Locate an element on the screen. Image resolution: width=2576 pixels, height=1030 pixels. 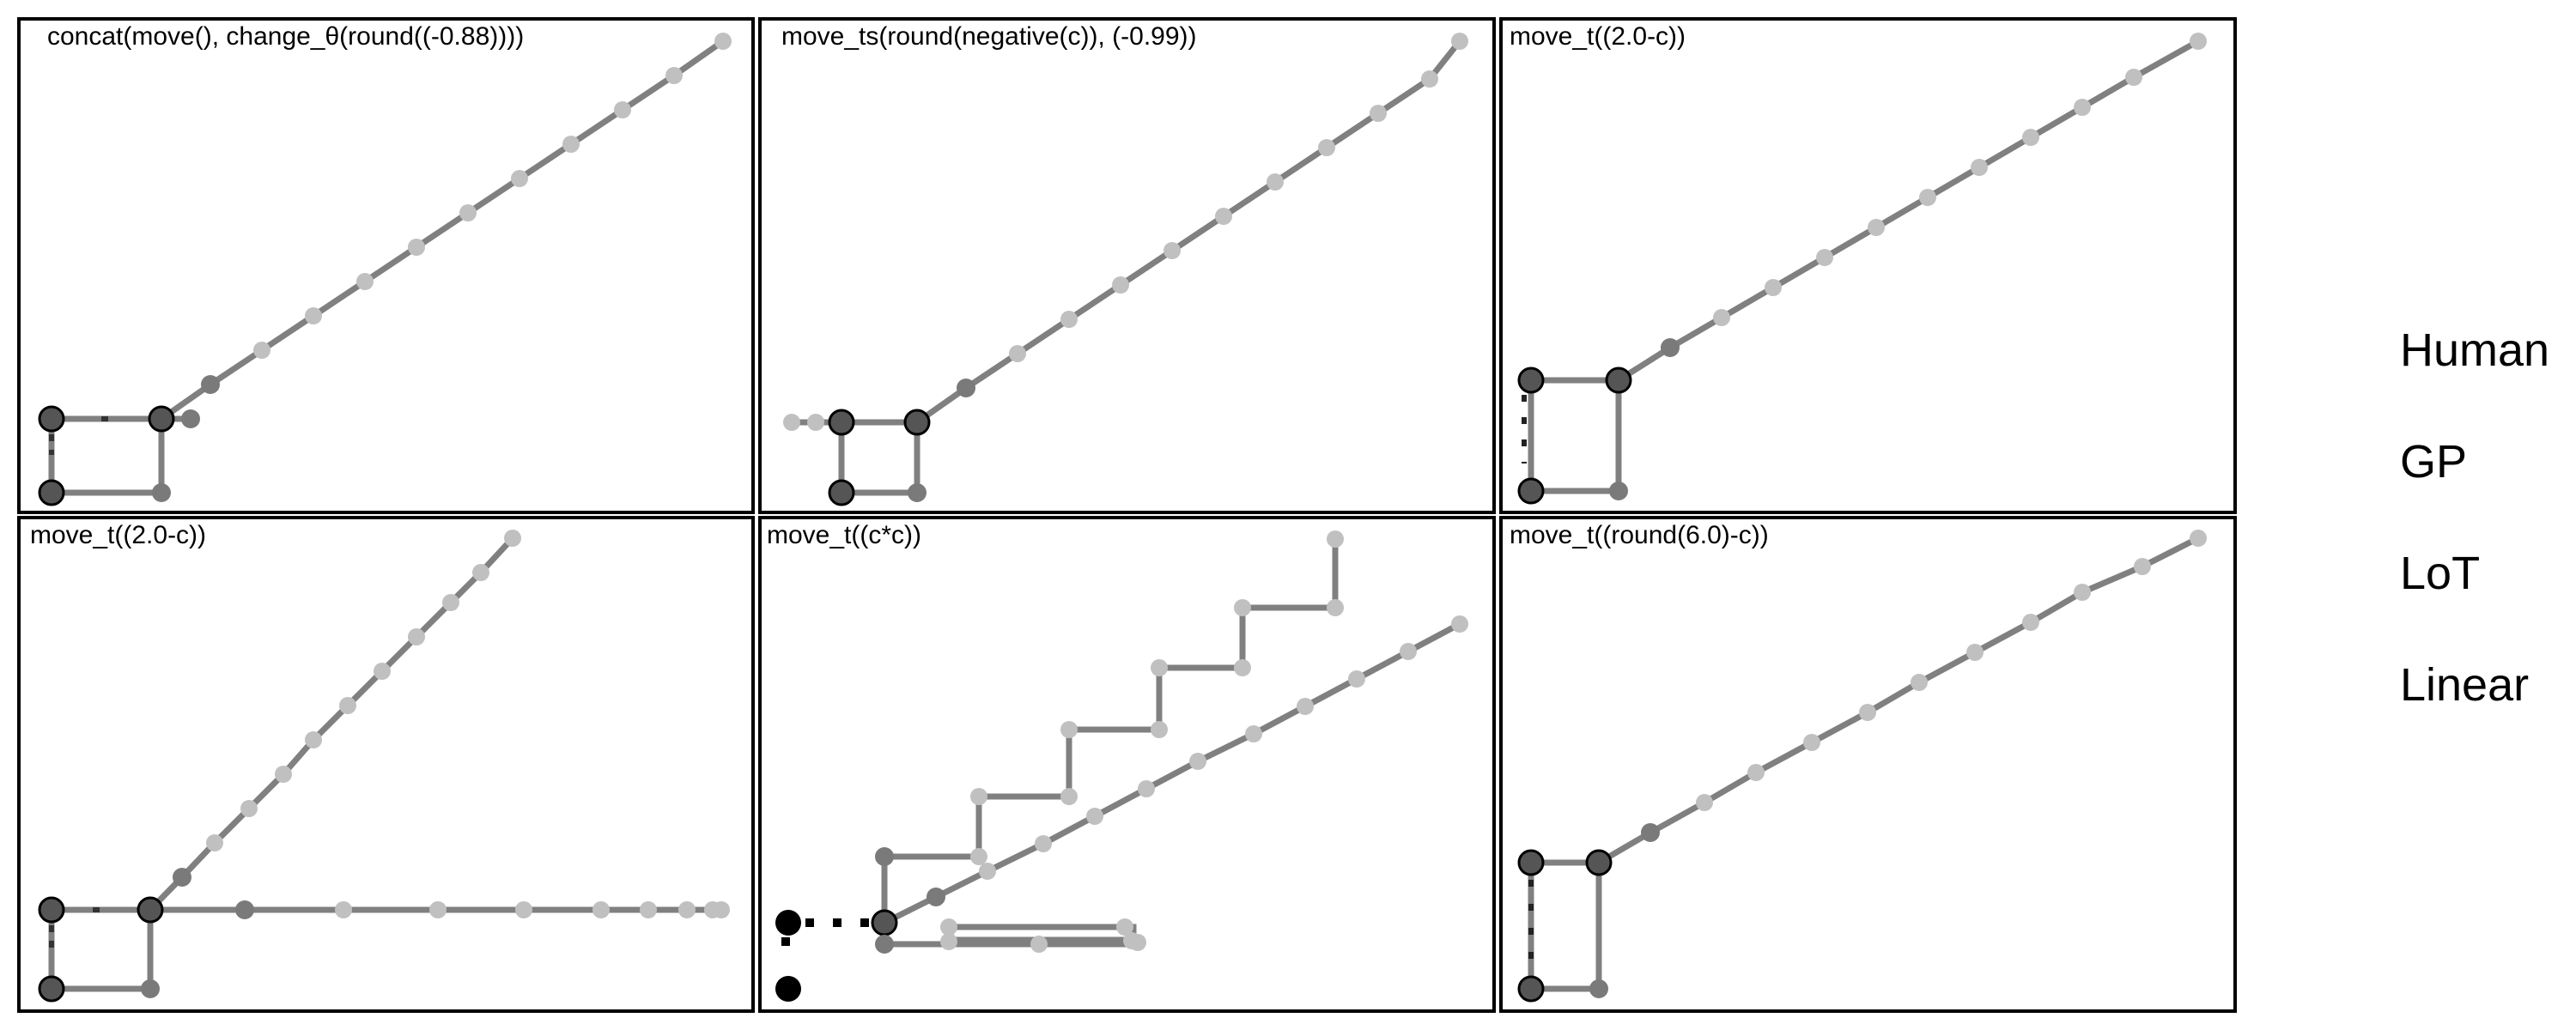
panel-3-drawing is located at coordinates (1862, 269).